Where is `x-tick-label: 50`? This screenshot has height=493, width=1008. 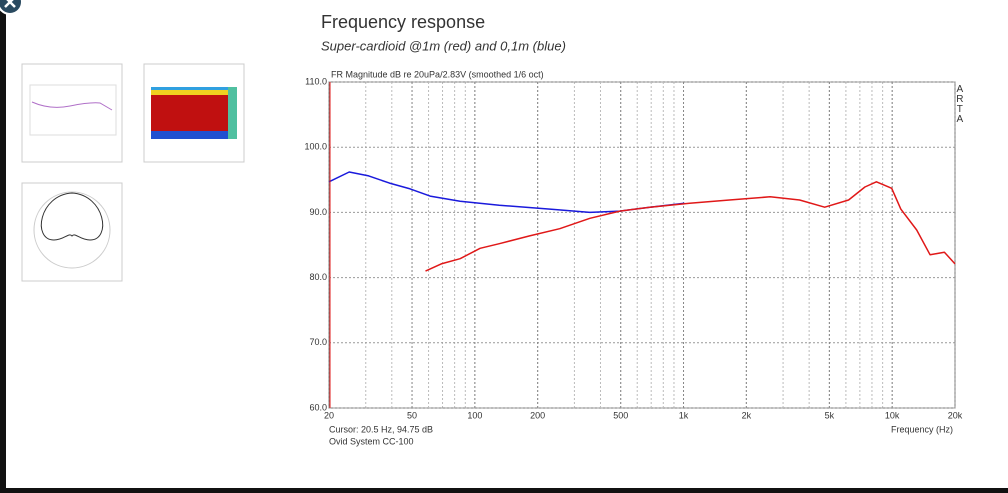 x-tick-label: 50 is located at coordinates (412, 415).